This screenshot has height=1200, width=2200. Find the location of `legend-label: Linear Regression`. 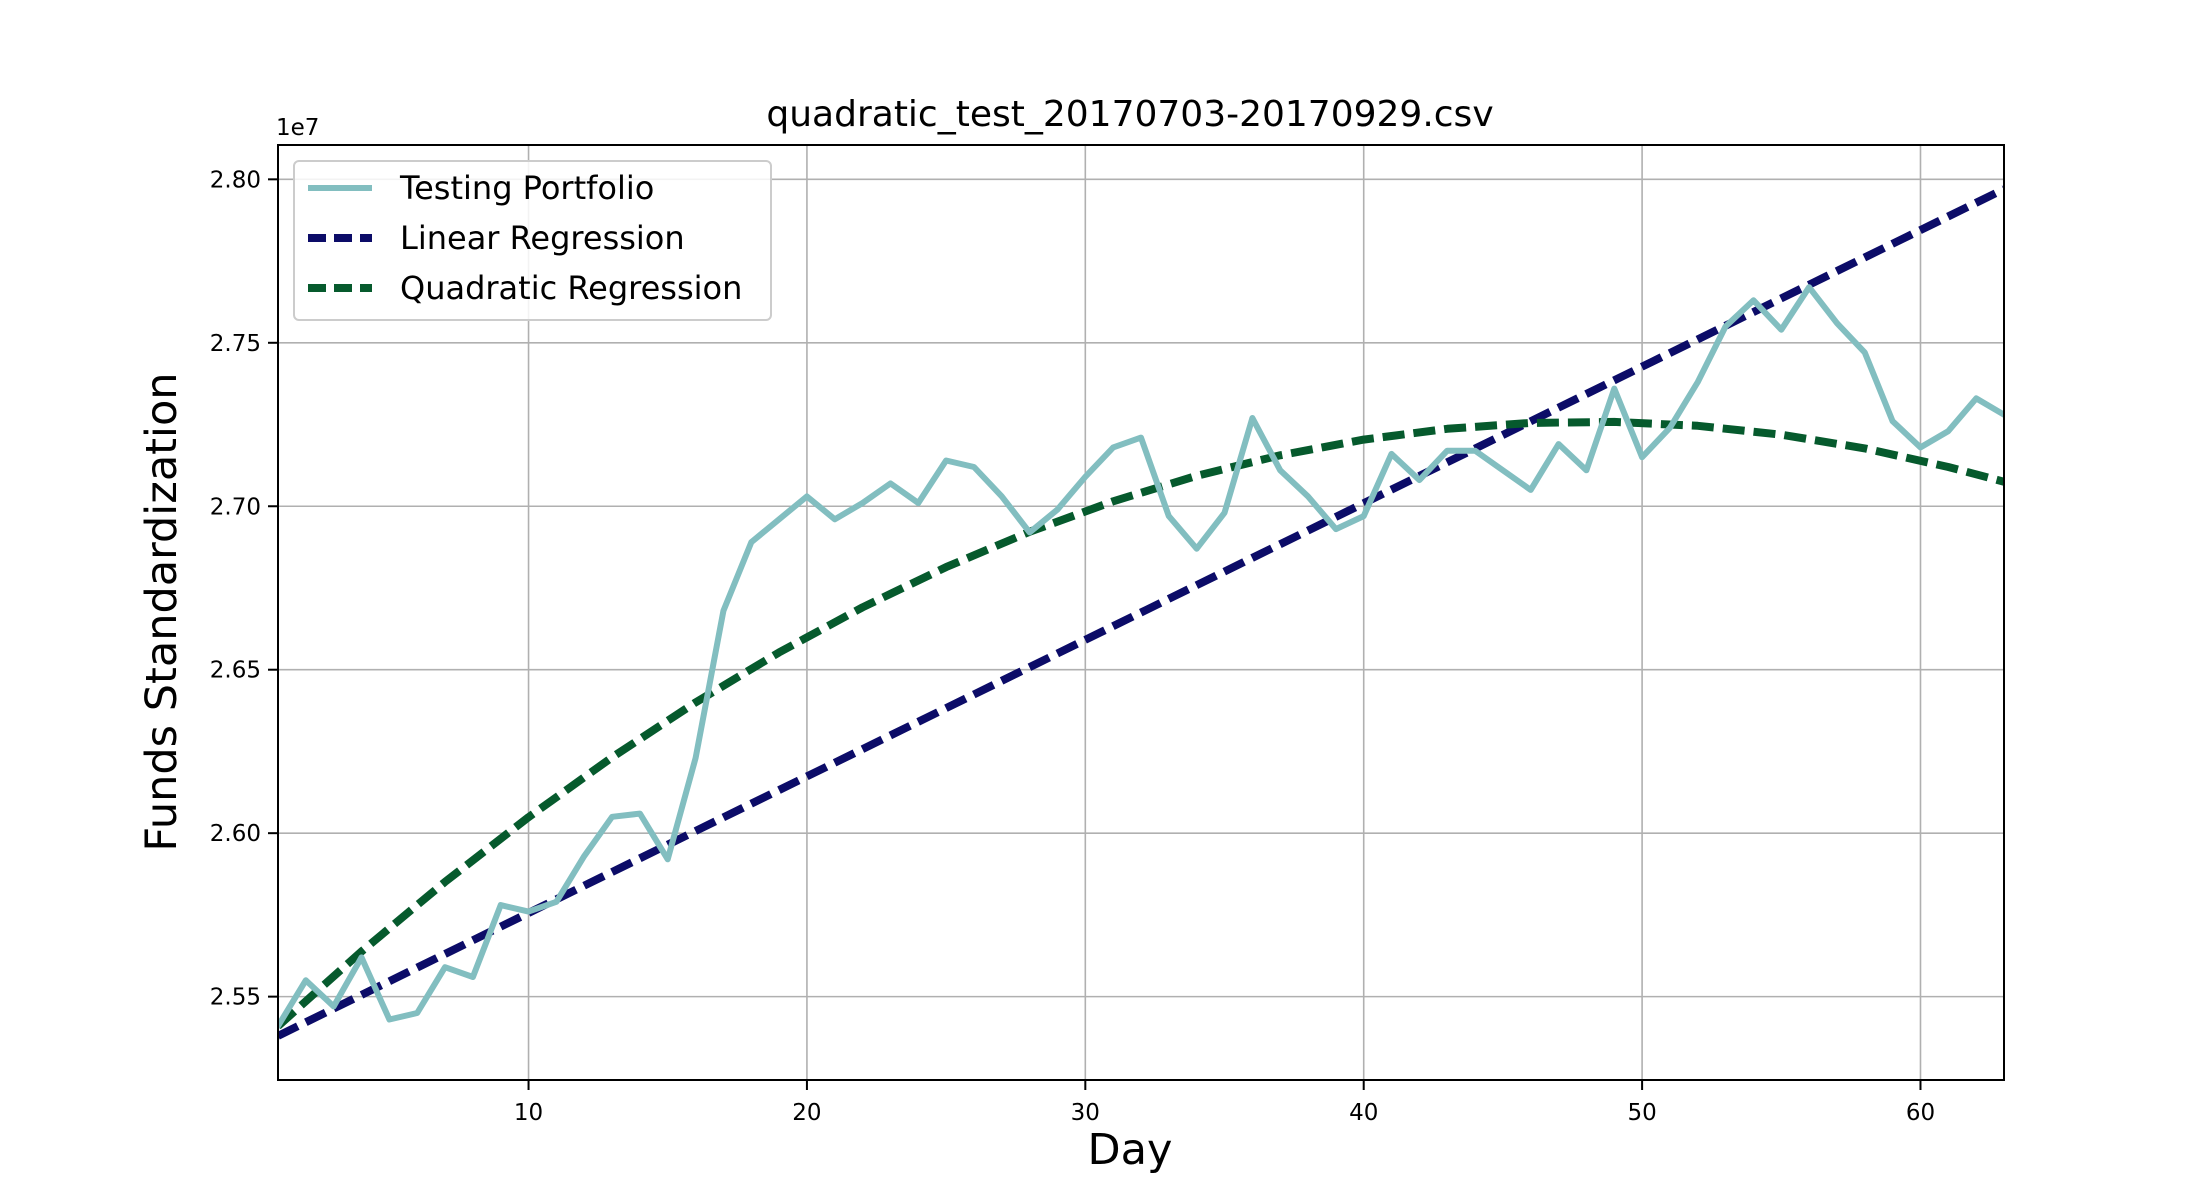

legend-label: Linear Regression is located at coordinates (542, 238).